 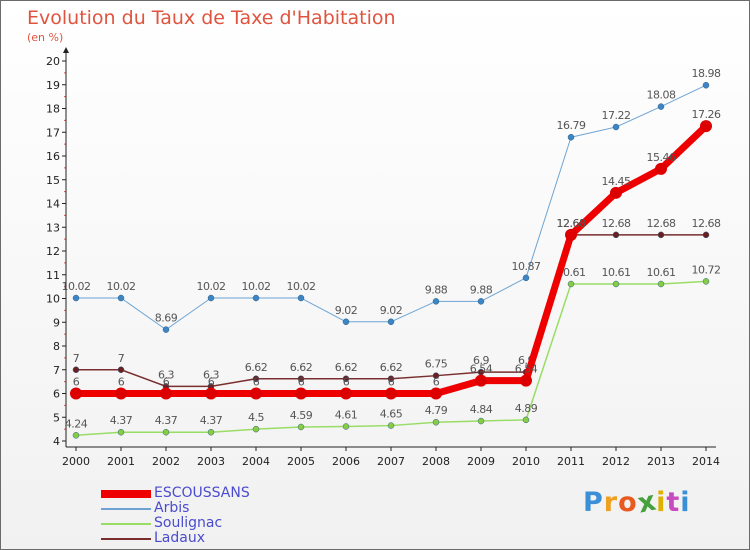 What do you see at coordinates (202, 493) in the screenshot?
I see `legend-label: ESCOUSSANS` at bounding box center [202, 493].